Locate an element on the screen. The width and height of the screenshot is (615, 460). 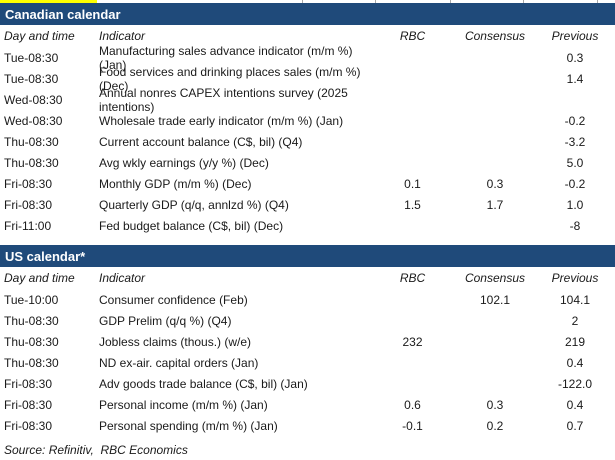
day-cell: Tue-10:00 is located at coordinates (31, 299).